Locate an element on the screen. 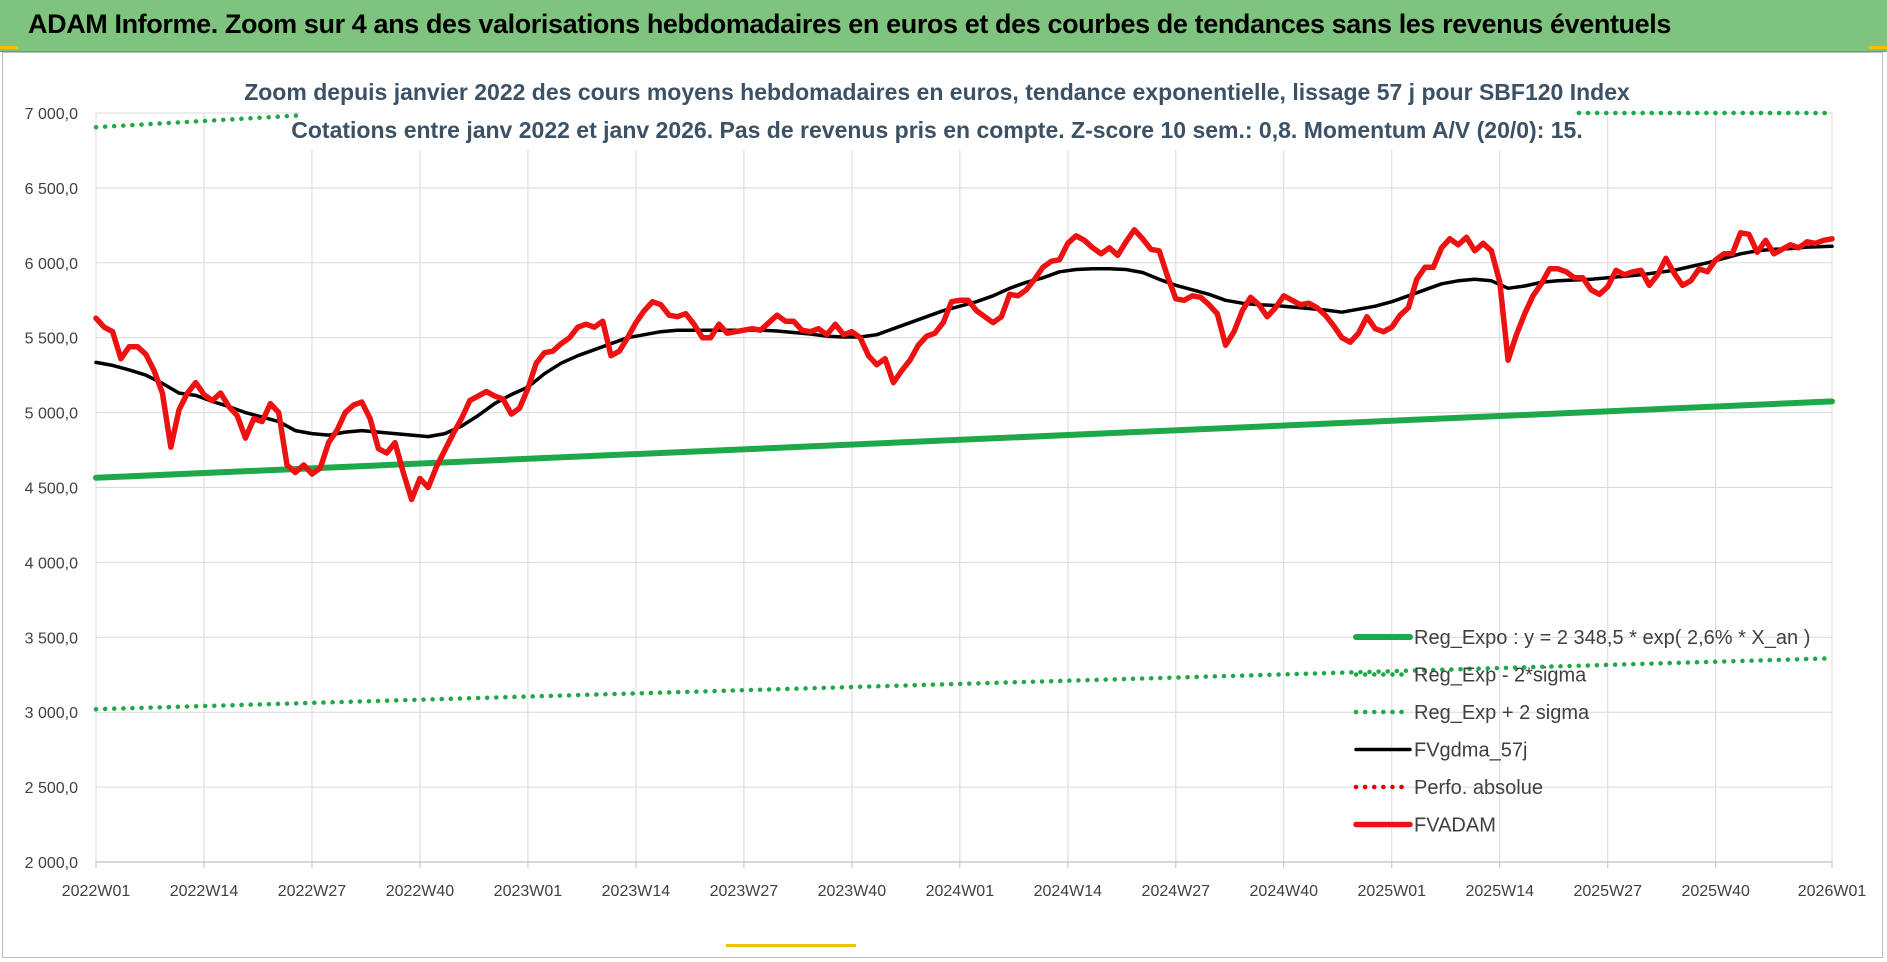 This screenshot has height=962, width=1887. reg-expo-line is located at coordinates (964, 439).